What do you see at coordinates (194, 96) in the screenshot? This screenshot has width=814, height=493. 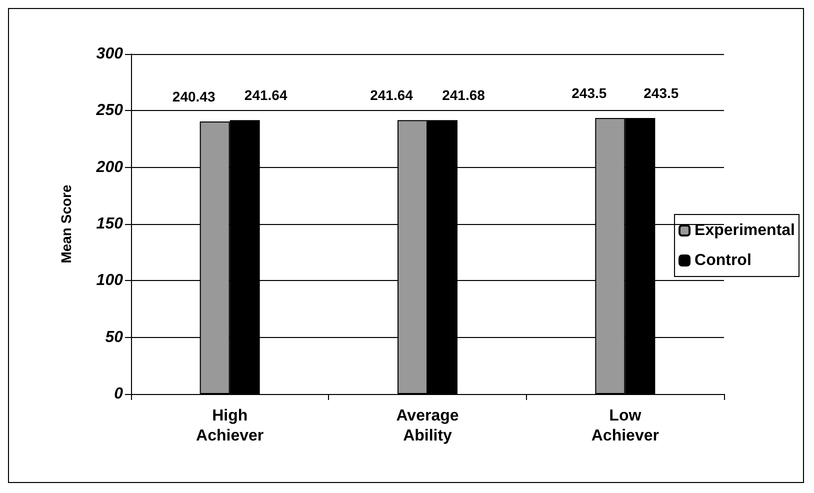 I see `data-label: 240.43` at bounding box center [194, 96].